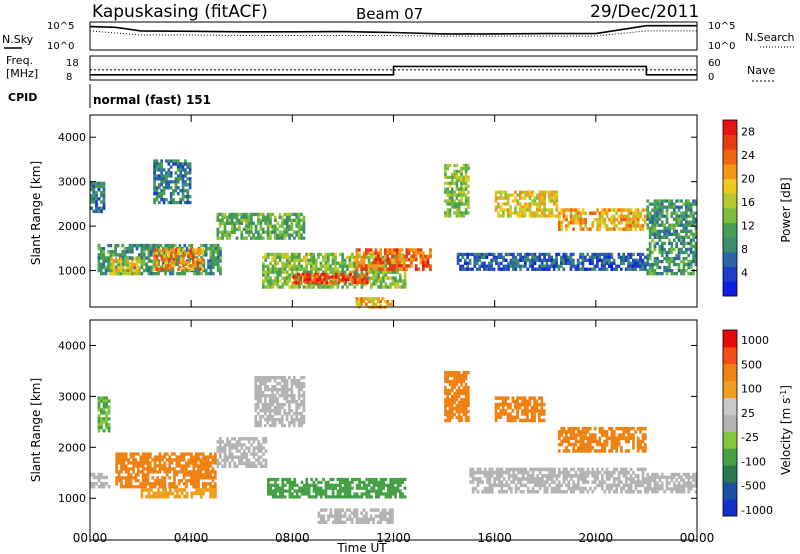 Image resolution: width=800 pixels, height=554 pixels. Describe the element at coordinates (90, 538) in the screenshot. I see `x-tick-label-0: 00:00` at that location.